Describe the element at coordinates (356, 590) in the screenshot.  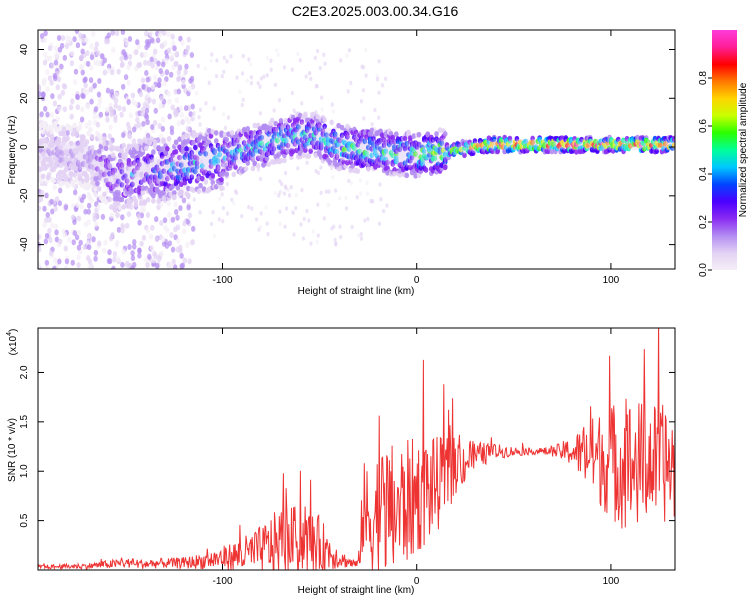
I see `snr-x-axis-label: Height of straight line (km)` at that location.